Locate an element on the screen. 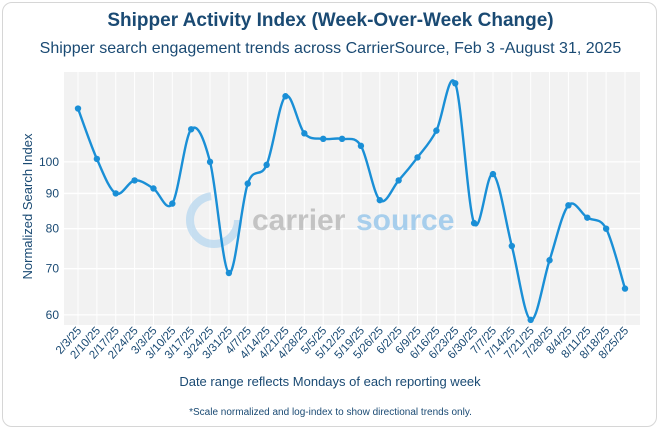 The width and height of the screenshot is (661, 431). y-axis-ticks: 60 70 80 90 100 is located at coordinates (49, 238).